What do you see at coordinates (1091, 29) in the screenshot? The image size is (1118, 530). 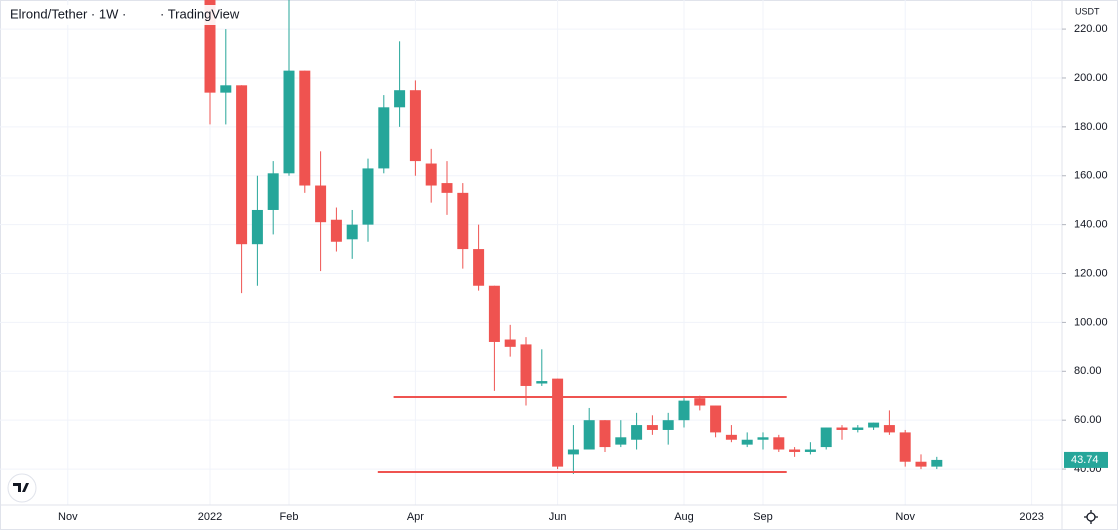 I see `y-tick-label: 220.00` at bounding box center [1091, 29].